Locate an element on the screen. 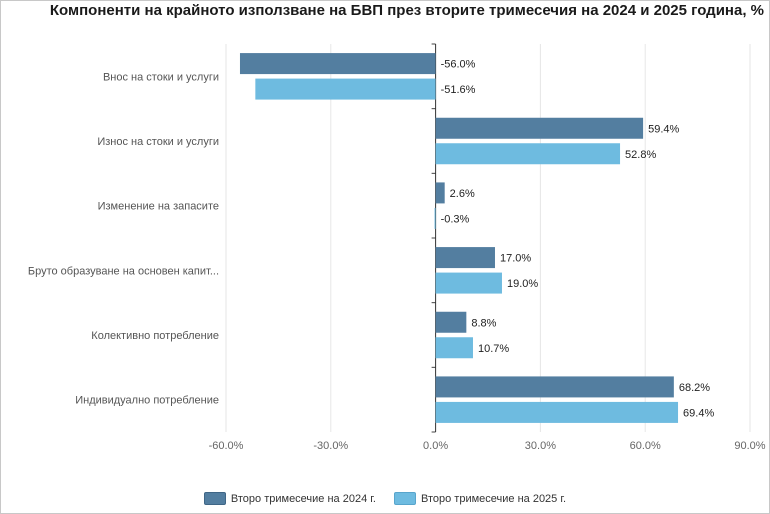  x-tick-label: -30.0% is located at coordinates (330, 446).